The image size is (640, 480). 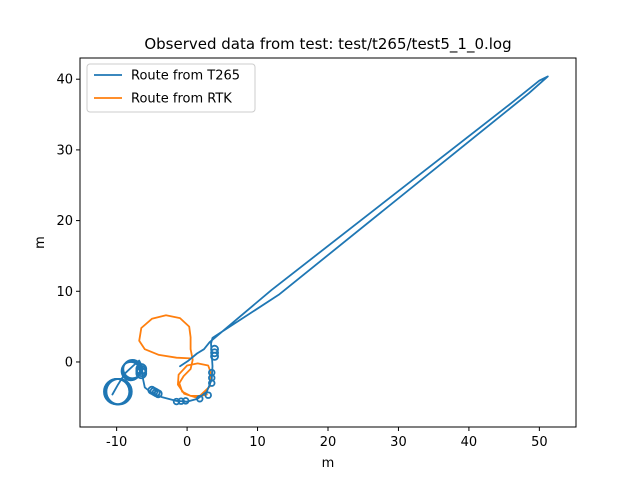 What do you see at coordinates (257, 442) in the screenshot?
I see `x-tick-label: 10` at bounding box center [257, 442].